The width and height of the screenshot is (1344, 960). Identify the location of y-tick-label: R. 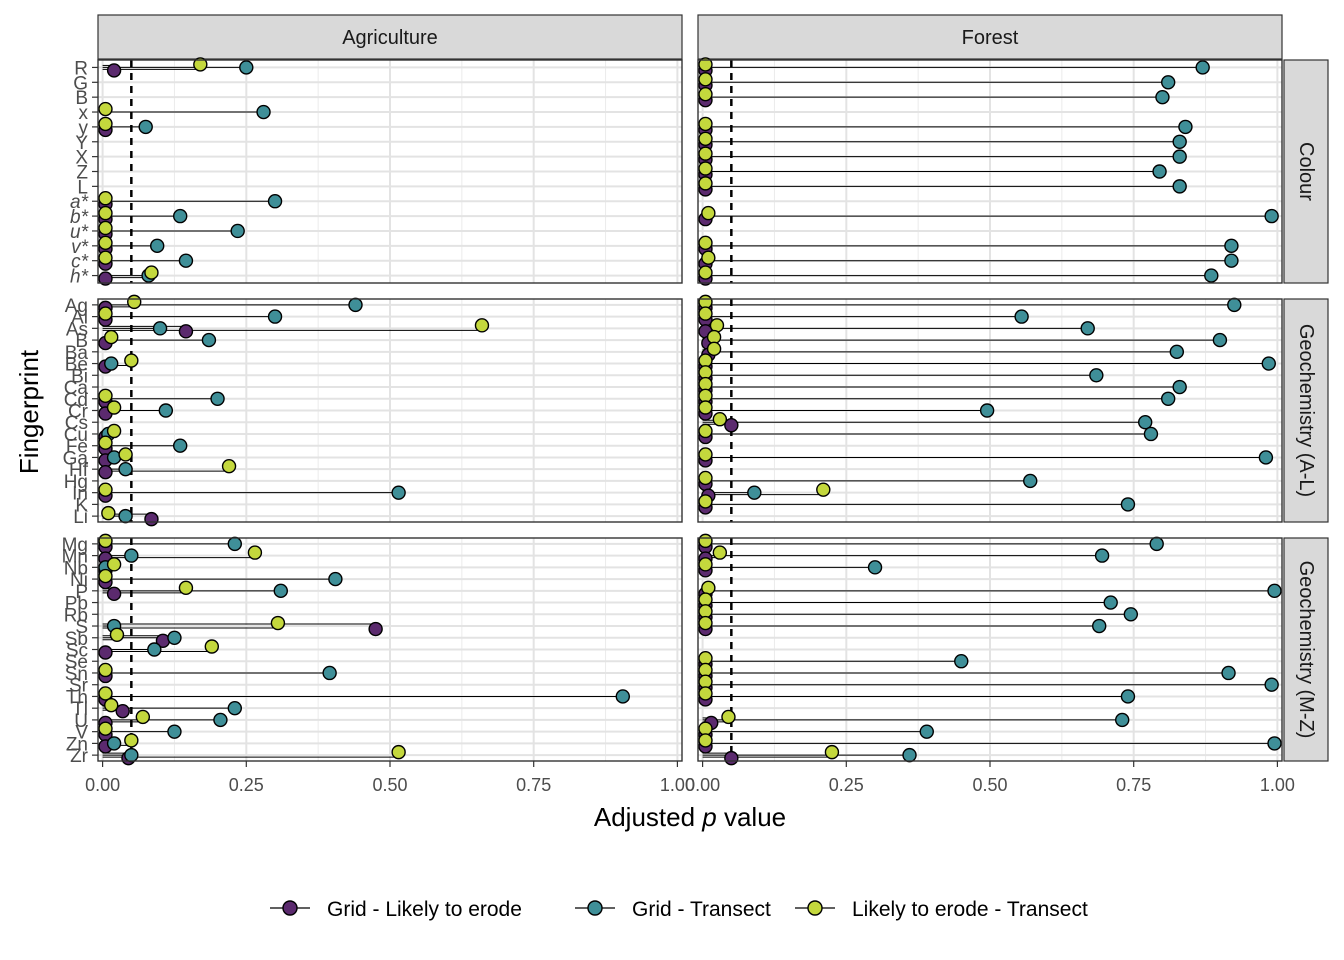
(81, 68).